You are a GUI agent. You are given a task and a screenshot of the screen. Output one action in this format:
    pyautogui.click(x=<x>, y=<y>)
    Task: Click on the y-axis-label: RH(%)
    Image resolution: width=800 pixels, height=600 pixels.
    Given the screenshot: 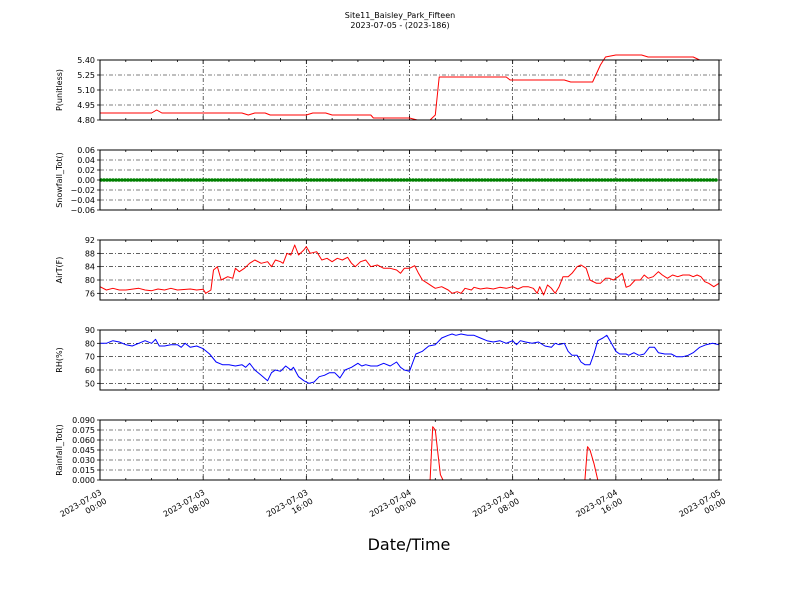 What is the action you would take?
    pyautogui.click(x=59, y=359)
    